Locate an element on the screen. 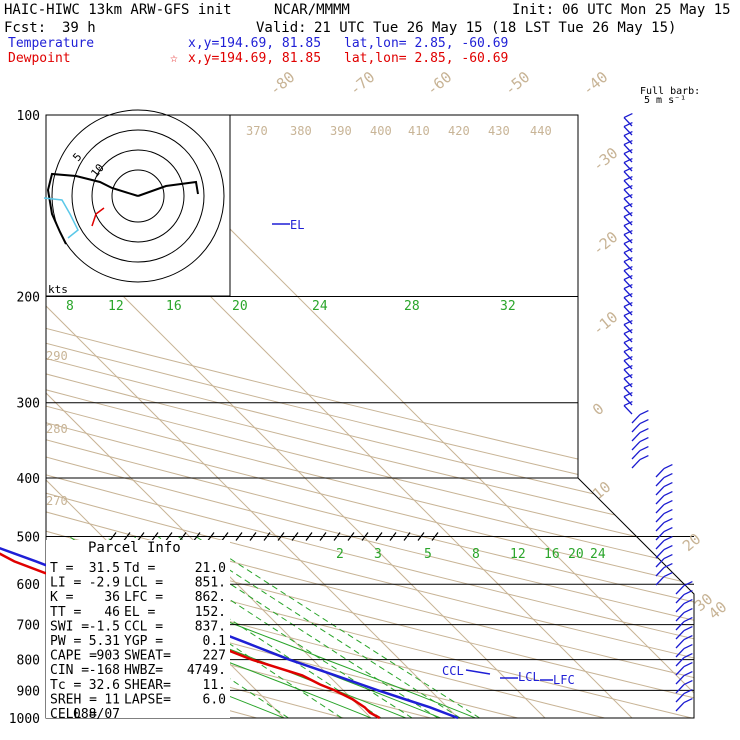 This screenshot has width=740, height=740. theta-label: 440 is located at coordinates (541, 131).